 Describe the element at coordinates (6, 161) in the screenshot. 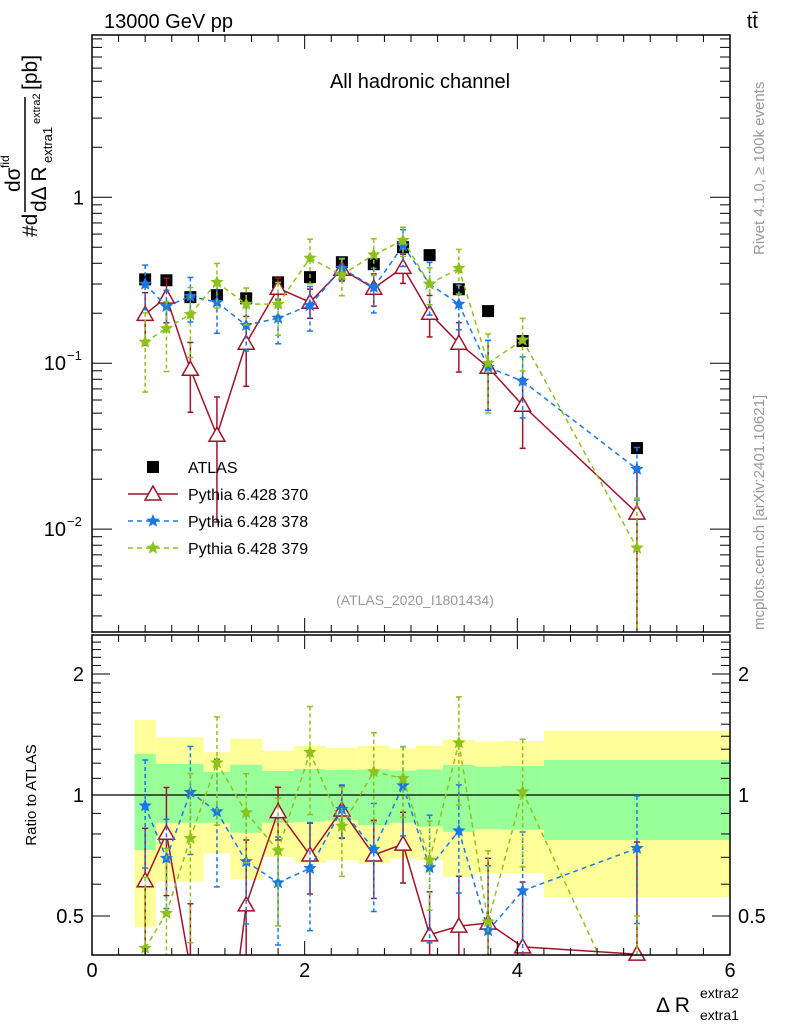

I see `y-label-numerator-sup: fid` at that location.